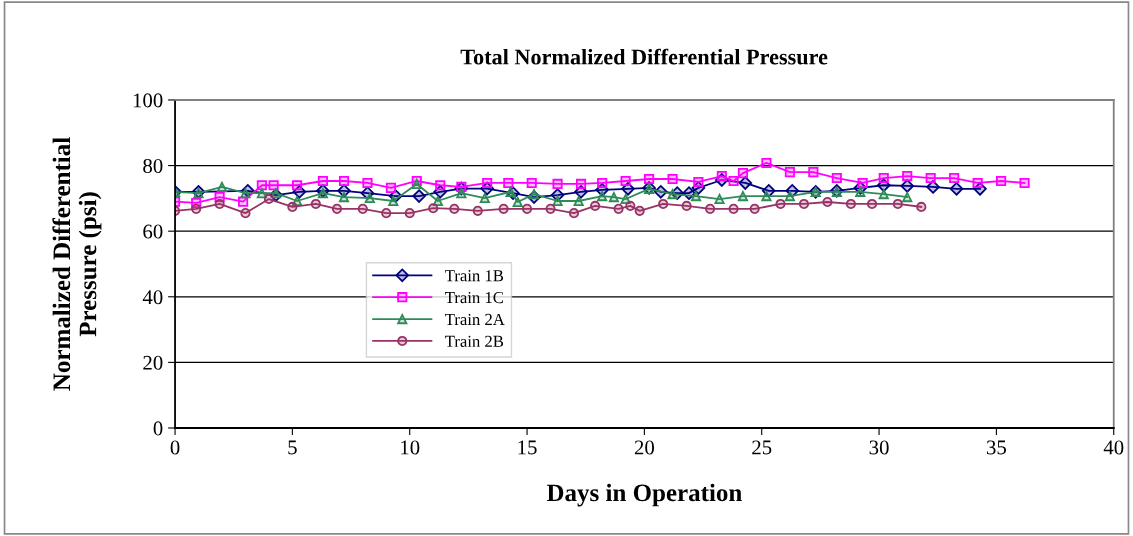 The height and width of the screenshot is (536, 1133). Describe the element at coordinates (879, 447) in the screenshot. I see `x-tick-label: 30` at that location.